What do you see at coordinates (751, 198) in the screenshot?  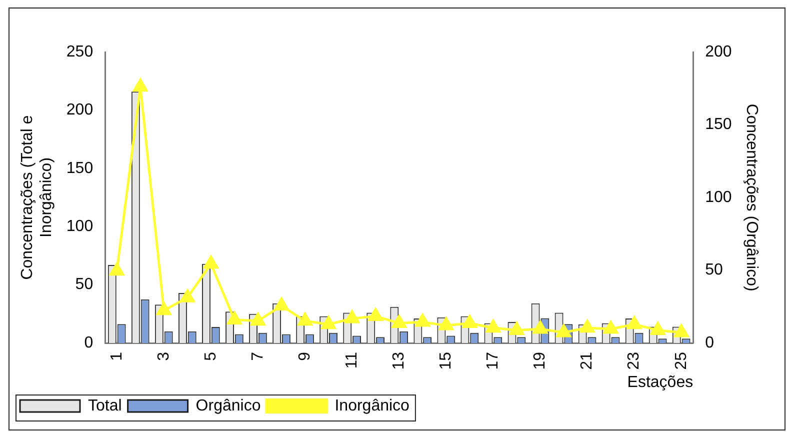 I see `y2-axis-title: Concentrações (Orgânico)` at bounding box center [751, 198].